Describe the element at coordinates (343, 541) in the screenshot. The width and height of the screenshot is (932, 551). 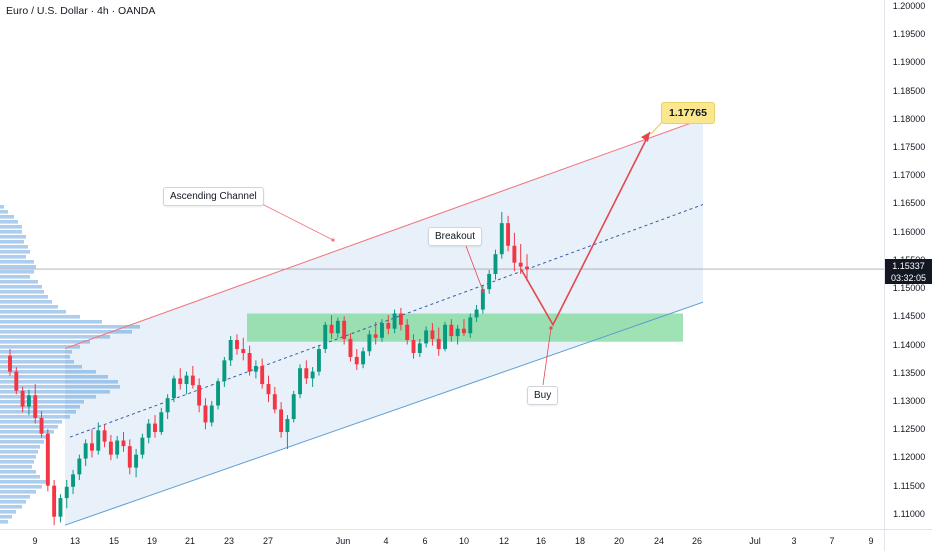
I see `time-tick-label: Jun` at that location.